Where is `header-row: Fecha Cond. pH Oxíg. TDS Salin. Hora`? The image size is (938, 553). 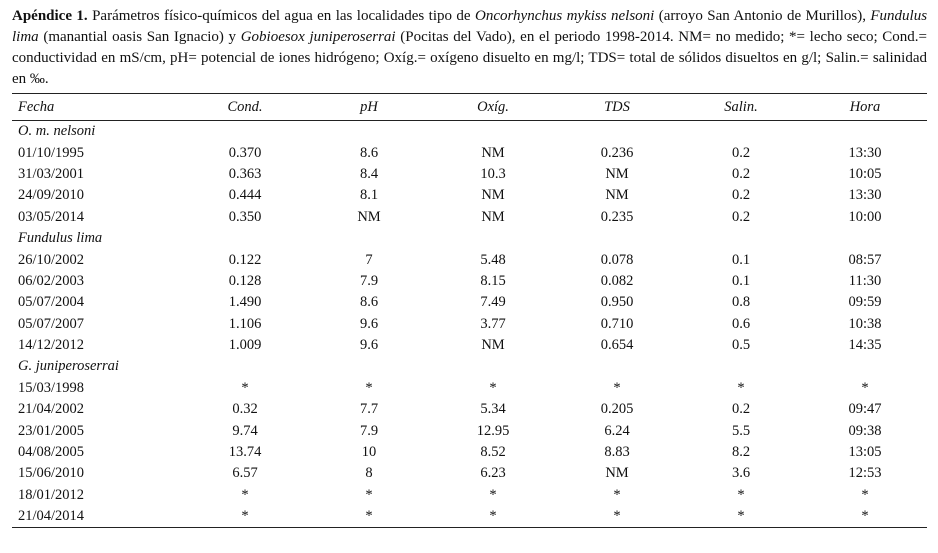 header-row: Fecha Cond. pH Oxíg. TDS Salin. Hora is located at coordinates (469, 107).